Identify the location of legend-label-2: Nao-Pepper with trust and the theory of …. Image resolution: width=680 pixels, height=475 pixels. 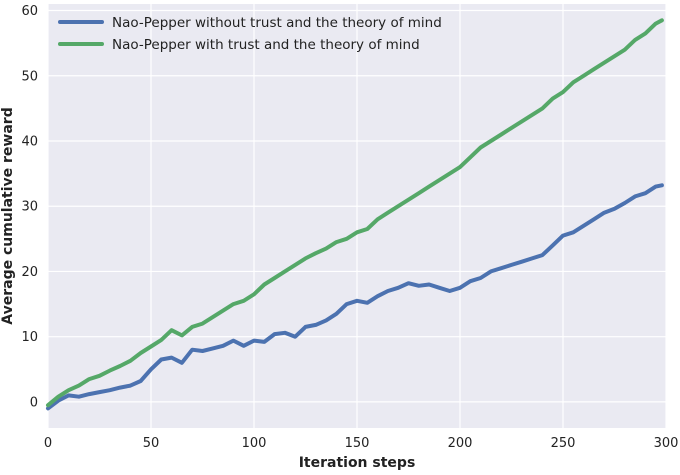
(266, 45).